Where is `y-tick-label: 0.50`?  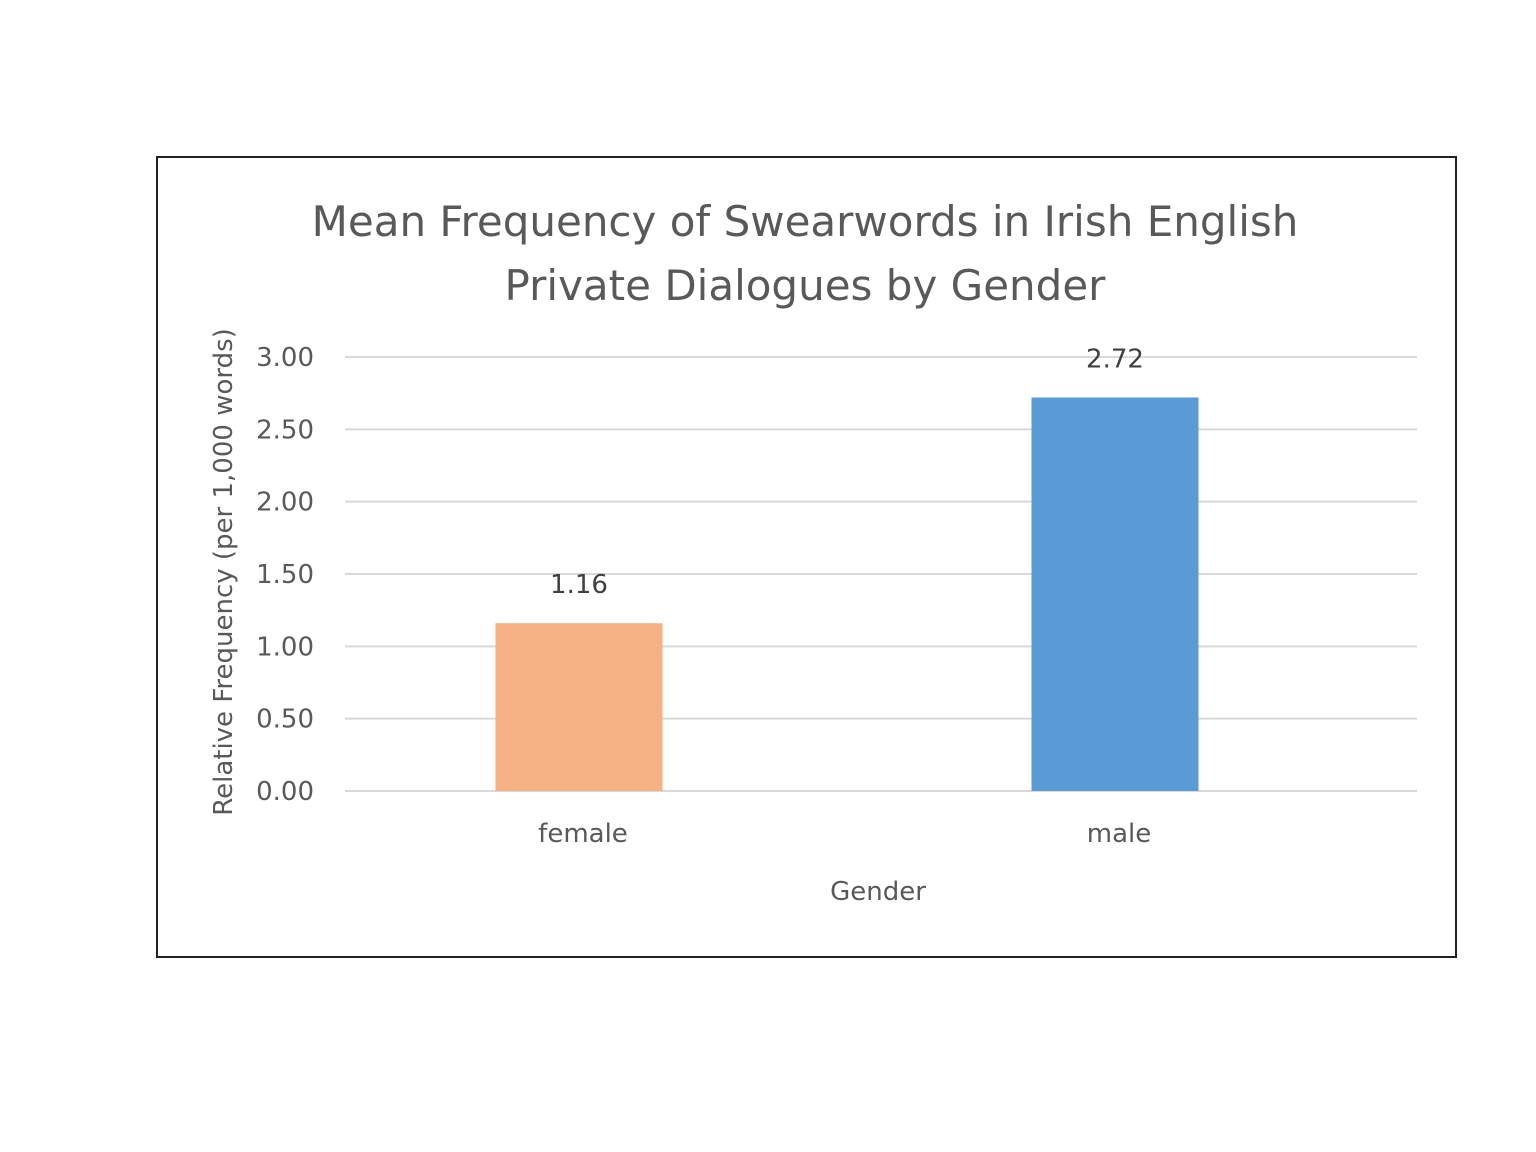
y-tick-label: 0.50 is located at coordinates (285, 720).